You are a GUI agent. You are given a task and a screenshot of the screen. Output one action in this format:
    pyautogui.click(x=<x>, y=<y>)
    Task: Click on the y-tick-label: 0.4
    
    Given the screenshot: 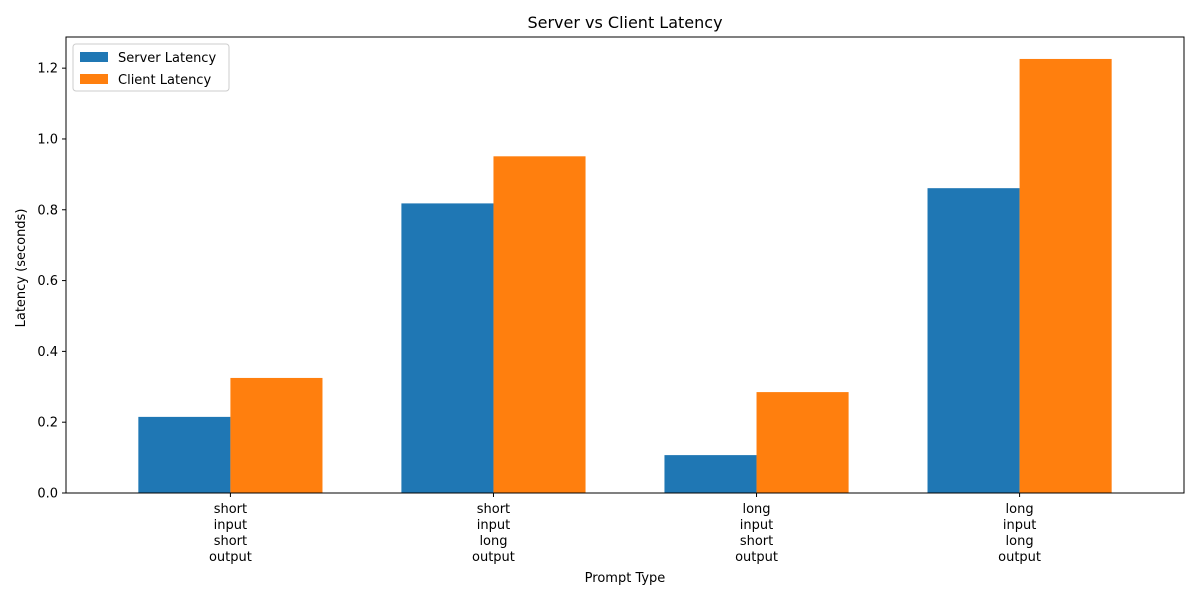 What is the action you would take?
    pyautogui.click(x=47, y=352)
    